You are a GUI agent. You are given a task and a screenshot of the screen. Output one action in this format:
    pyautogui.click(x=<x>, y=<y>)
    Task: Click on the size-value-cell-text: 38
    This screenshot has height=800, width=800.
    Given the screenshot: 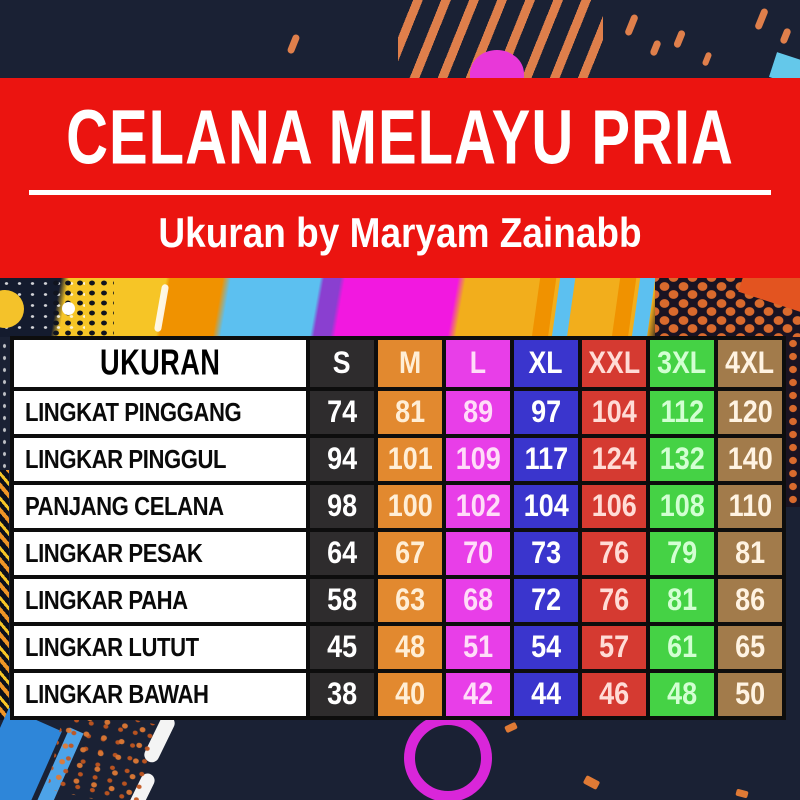 What is the action you would take?
    pyautogui.click(x=341, y=694)
    